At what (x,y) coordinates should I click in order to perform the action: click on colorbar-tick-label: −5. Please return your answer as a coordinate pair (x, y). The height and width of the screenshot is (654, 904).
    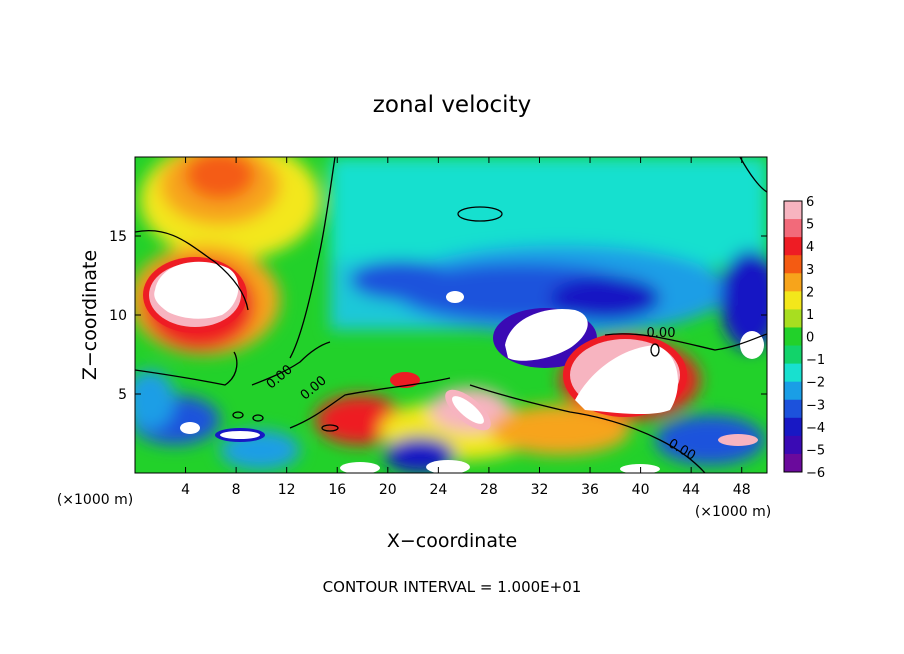
    Looking at the image, I should click on (815, 450).